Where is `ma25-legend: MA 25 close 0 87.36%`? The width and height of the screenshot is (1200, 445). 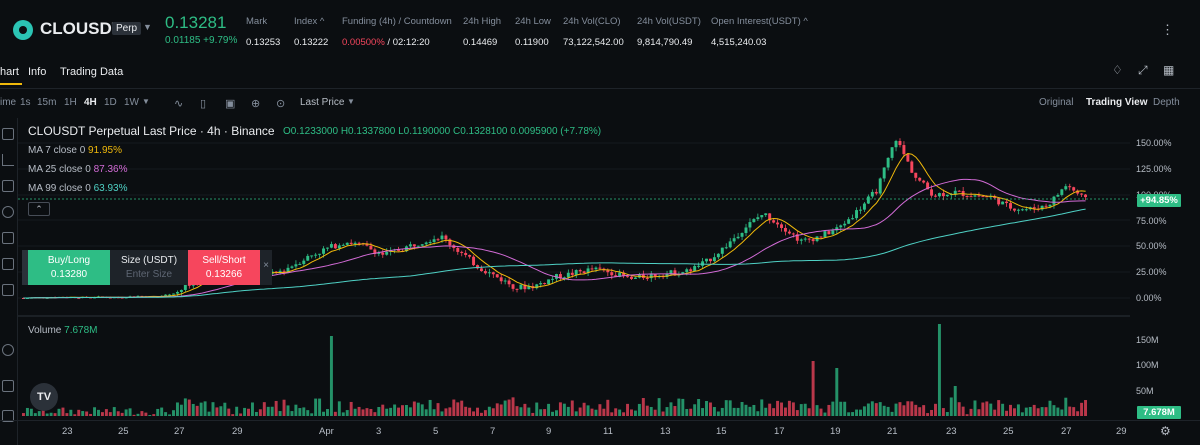
ma25-legend: MA 25 close 0 87.36% is located at coordinates (78, 169).